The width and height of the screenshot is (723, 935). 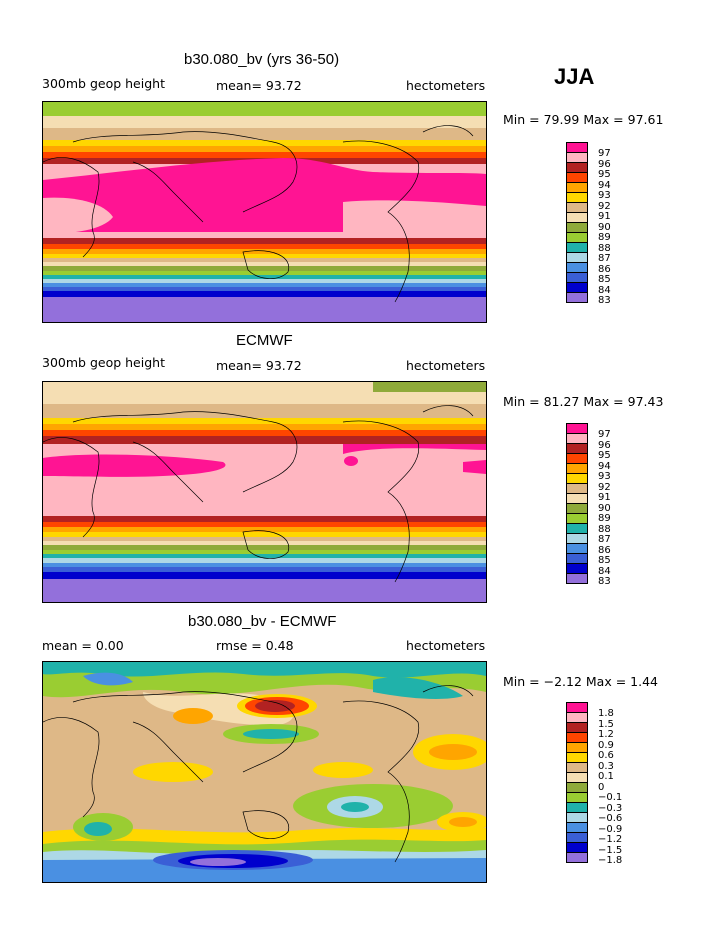 What do you see at coordinates (446, 645) in the screenshot?
I see `panel3-units-label: hectometers` at bounding box center [446, 645].